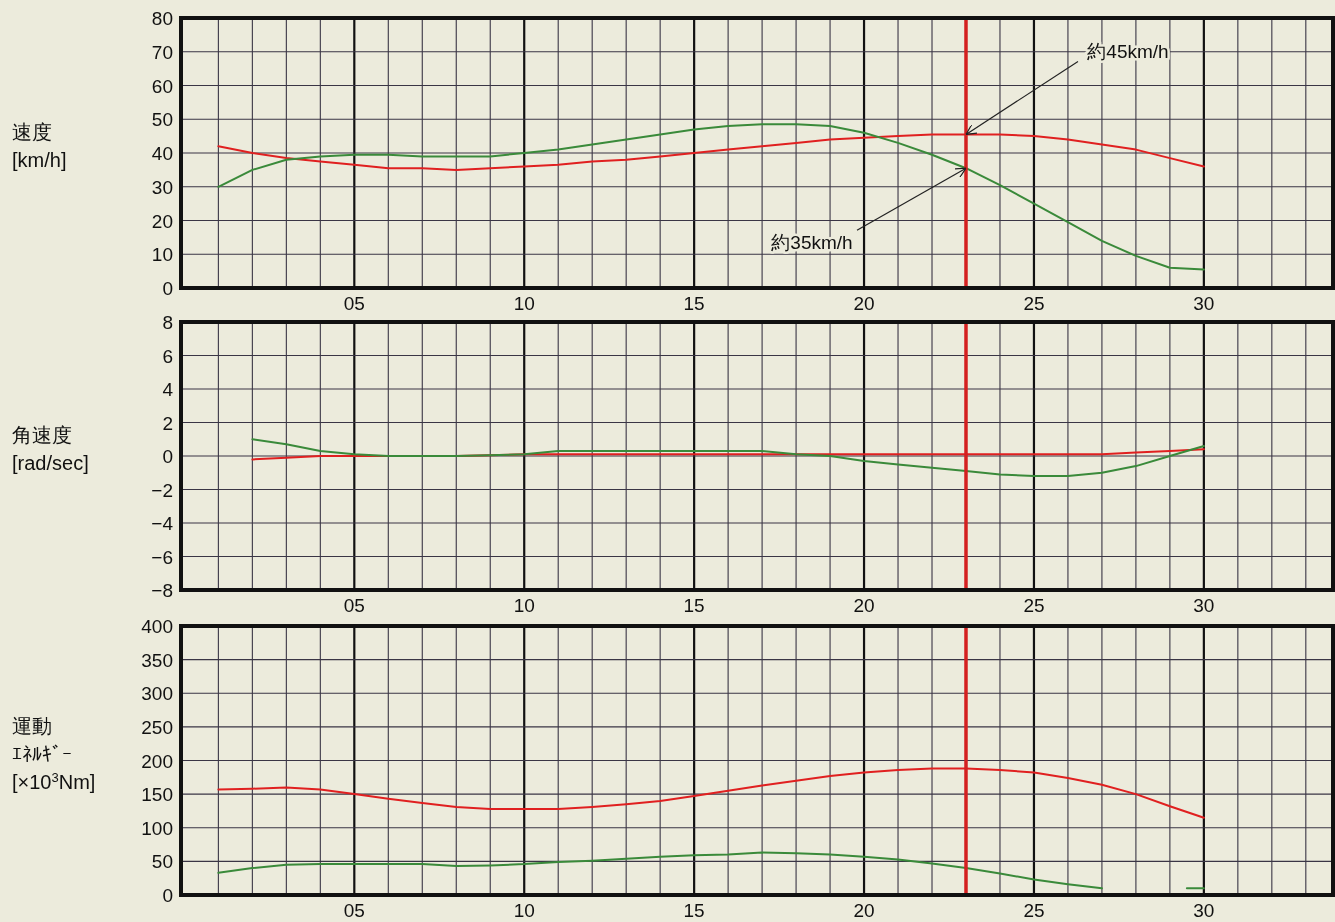 This screenshot has height=922, width=1335. What do you see at coordinates (162, 590) in the screenshot?
I see `y-tick-label: −8` at bounding box center [162, 590].